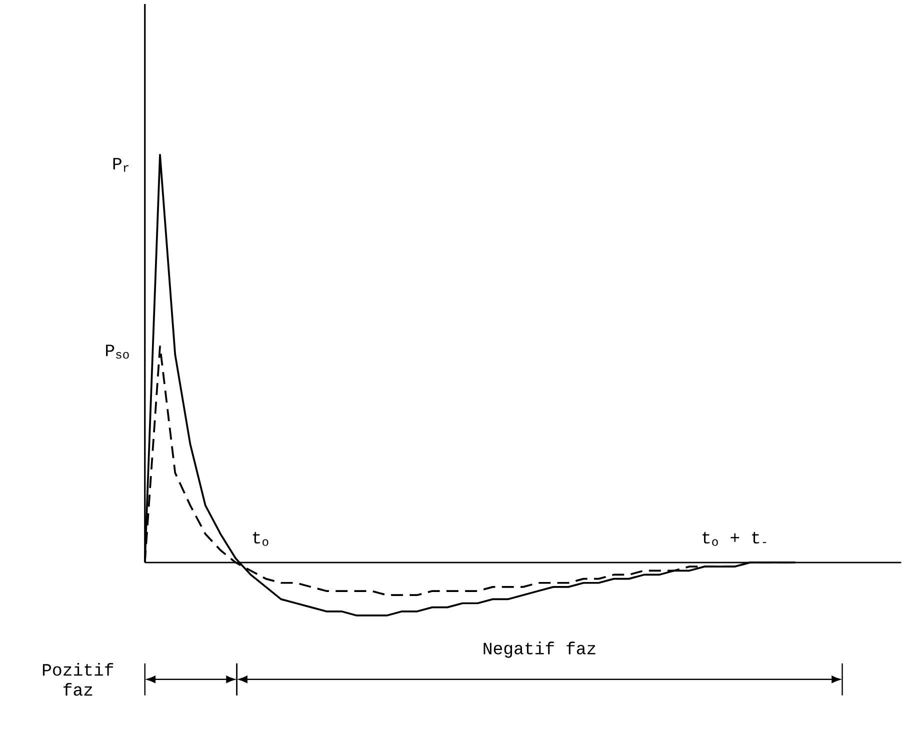 This screenshot has width=902, height=730. What do you see at coordinates (734, 539) in the screenshot?
I see `annotation: t$_{o}$ + t$_{-}$` at bounding box center [734, 539].